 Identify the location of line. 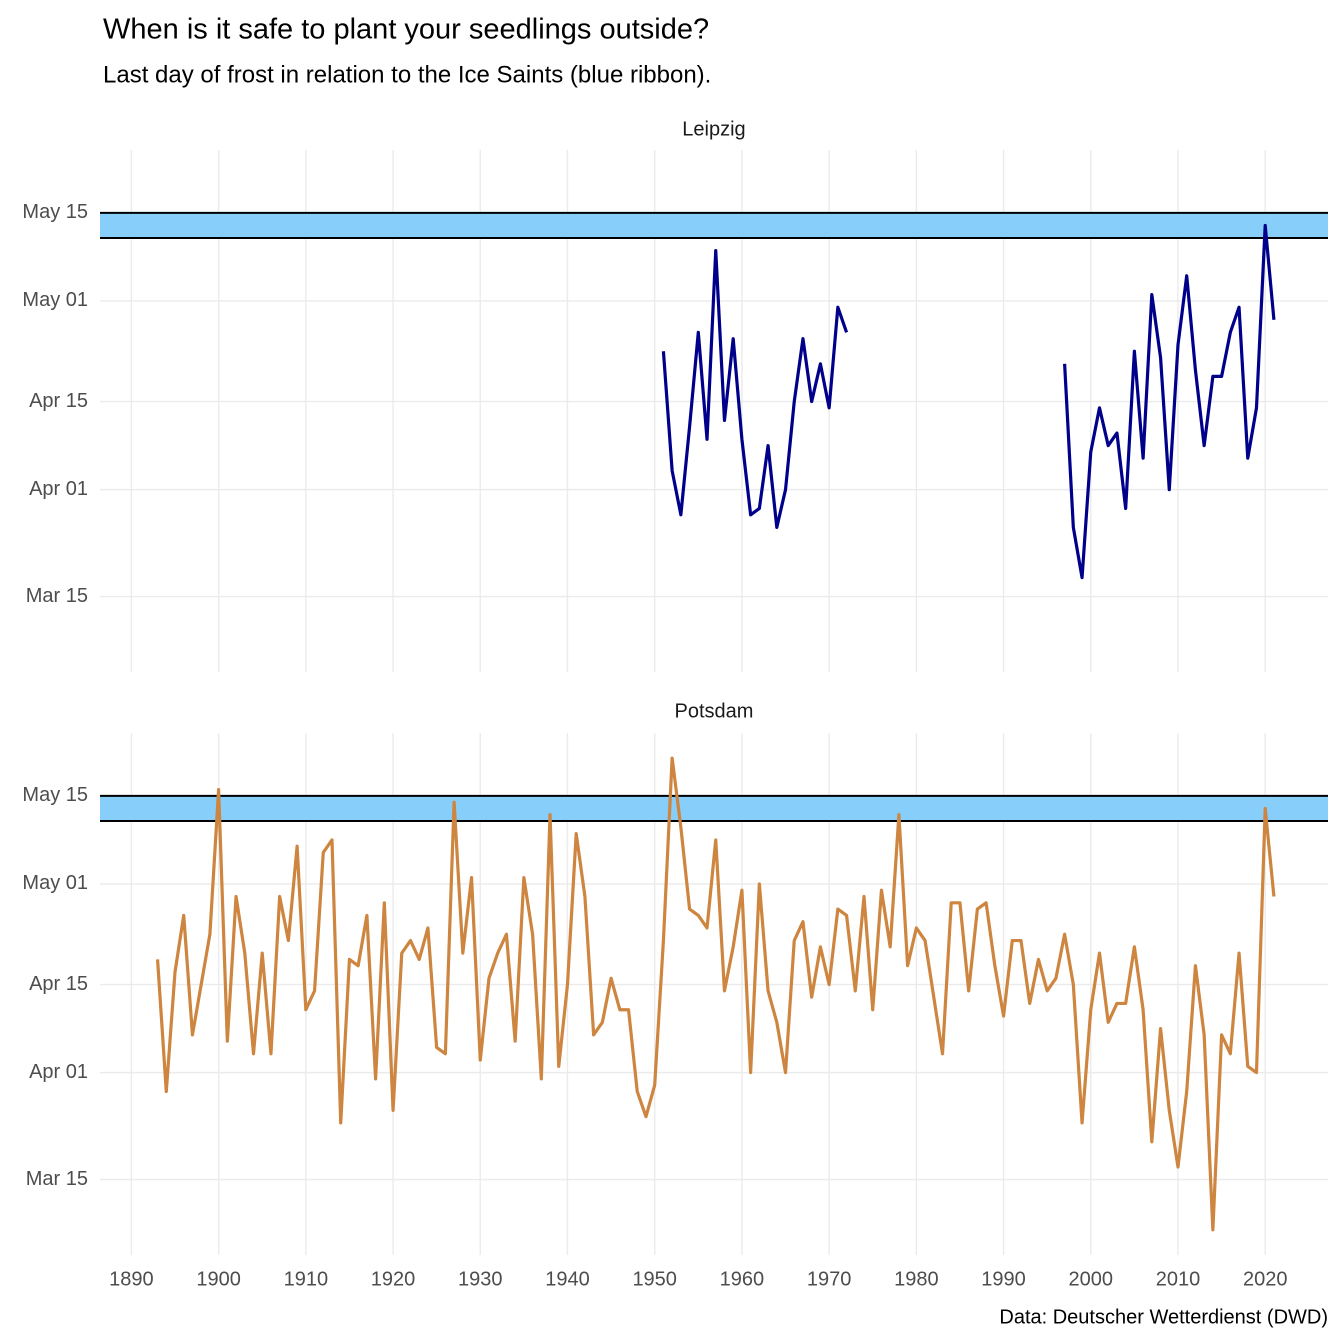
(968, 401).